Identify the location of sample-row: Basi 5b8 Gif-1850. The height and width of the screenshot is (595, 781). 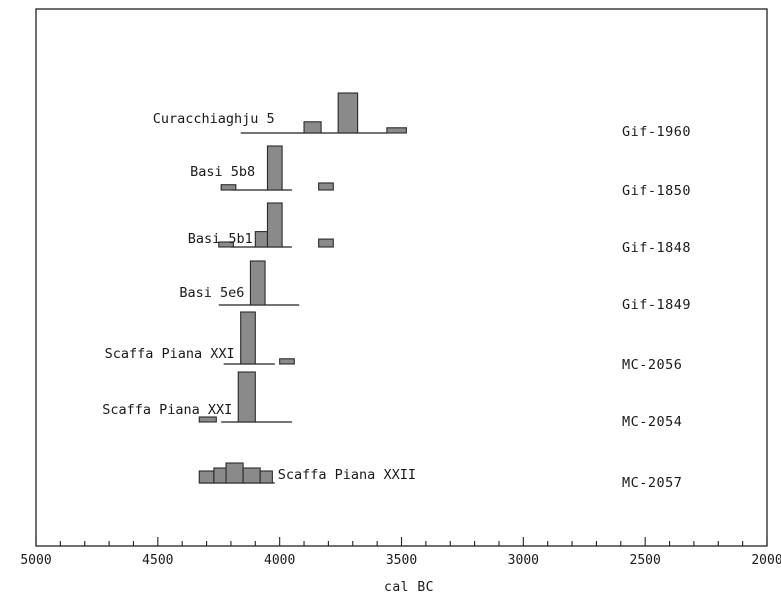
(440, 172).